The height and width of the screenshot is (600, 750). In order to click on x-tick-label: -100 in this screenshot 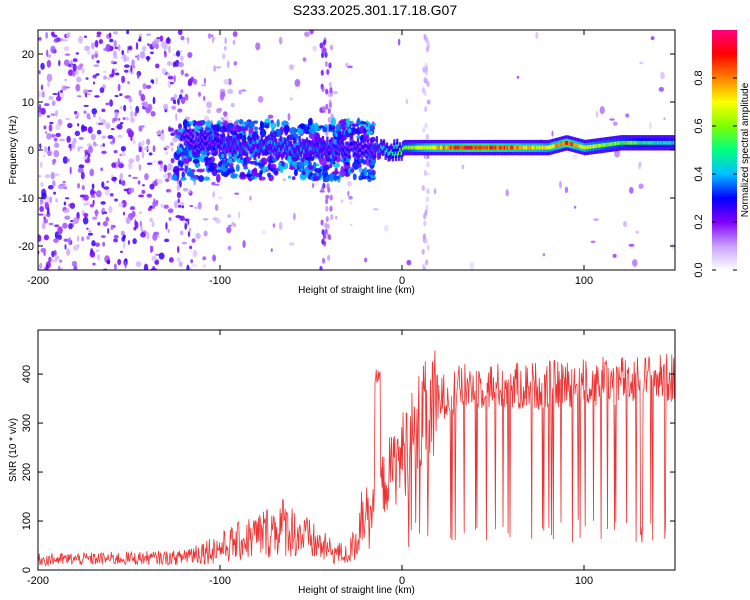, I will do `click(220, 581)`.